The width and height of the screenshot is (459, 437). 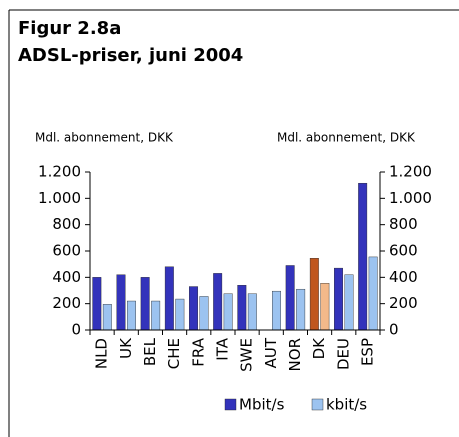 What do you see at coordinates (174, 353) in the screenshot?
I see `x-tick-label: CHE` at bounding box center [174, 353].